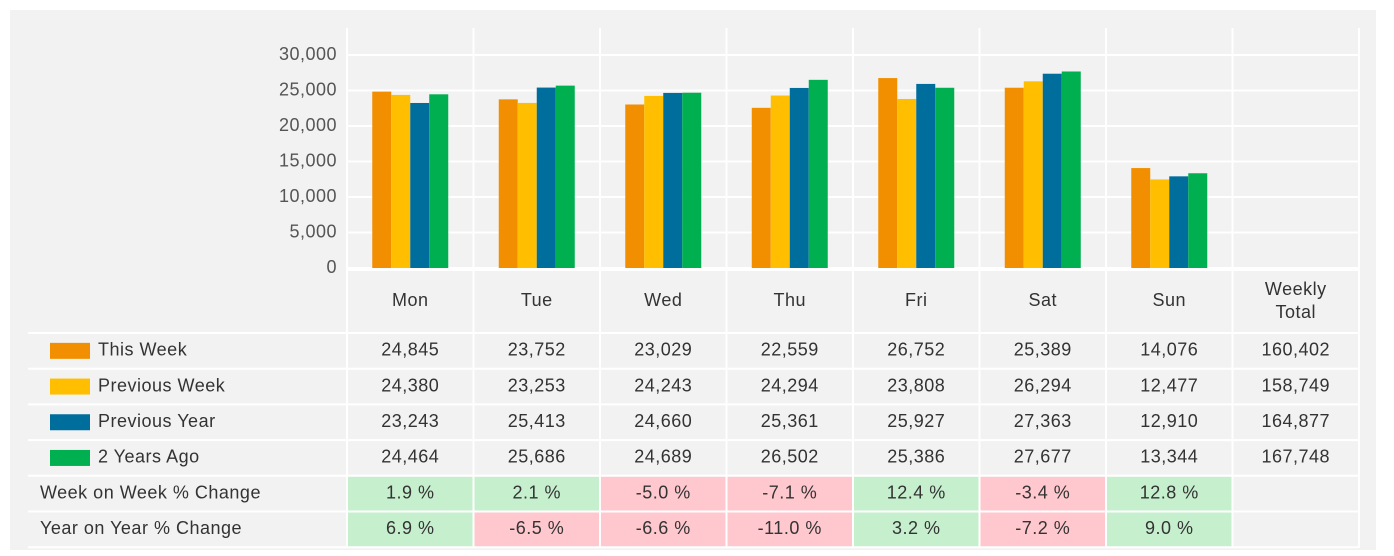 The image size is (1394, 556). I want to click on change-value: 3.2 %, so click(916, 528).